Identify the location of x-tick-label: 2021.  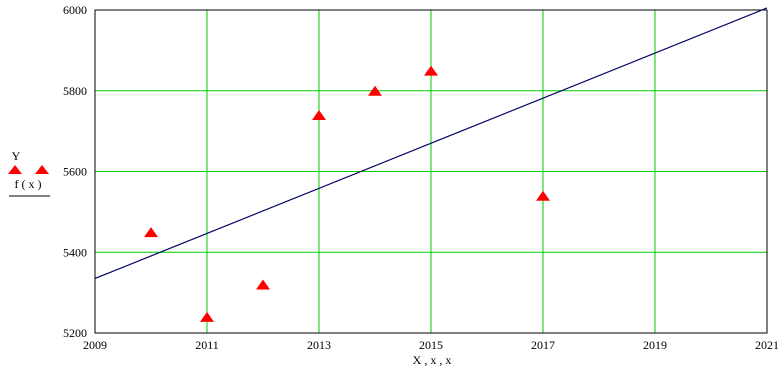
(766, 345).